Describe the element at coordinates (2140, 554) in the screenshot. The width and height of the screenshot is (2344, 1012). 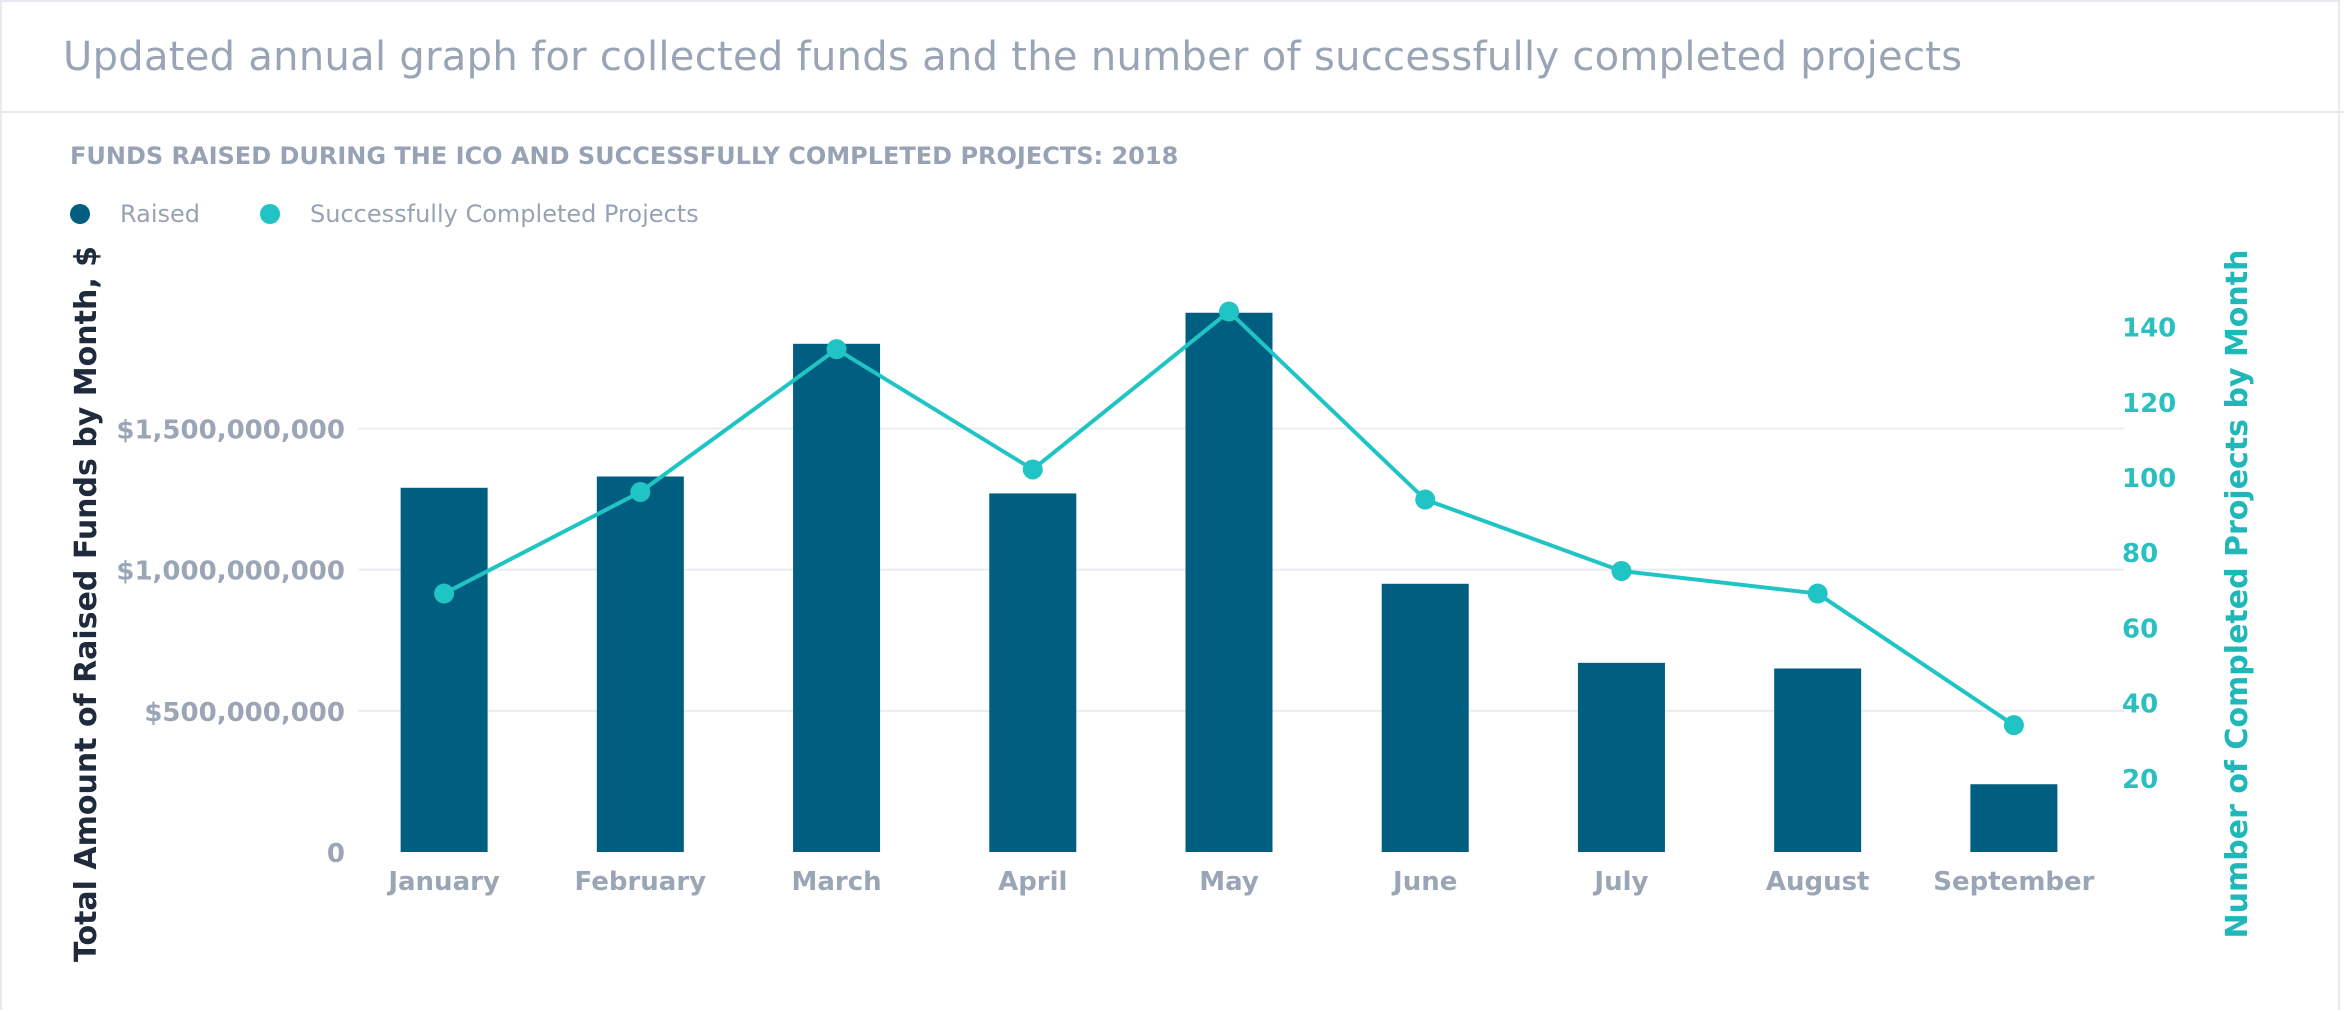
I see `right-tick-label-3: 80` at that location.